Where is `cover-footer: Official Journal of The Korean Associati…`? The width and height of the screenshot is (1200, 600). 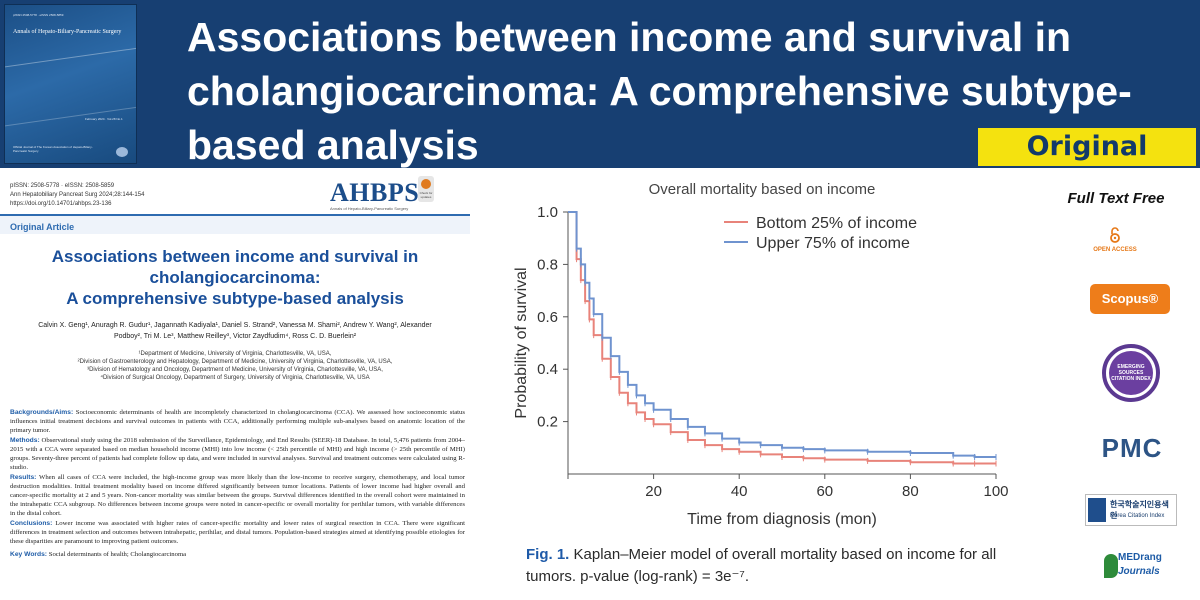 cover-footer: Official Journal of The Korean Associati… is located at coordinates (53, 149).